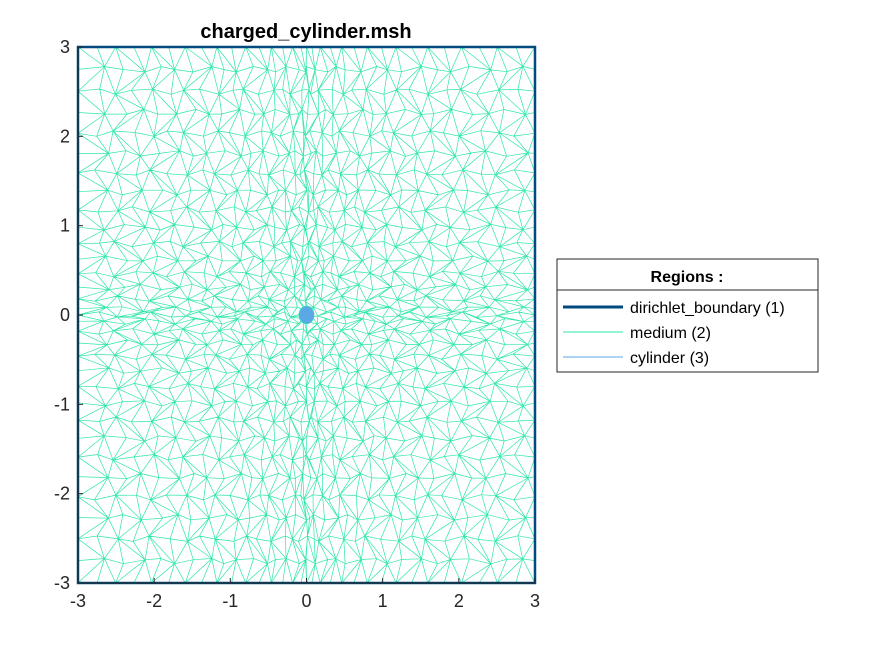  I want to click on y-tick-label: -3, so click(62, 583).